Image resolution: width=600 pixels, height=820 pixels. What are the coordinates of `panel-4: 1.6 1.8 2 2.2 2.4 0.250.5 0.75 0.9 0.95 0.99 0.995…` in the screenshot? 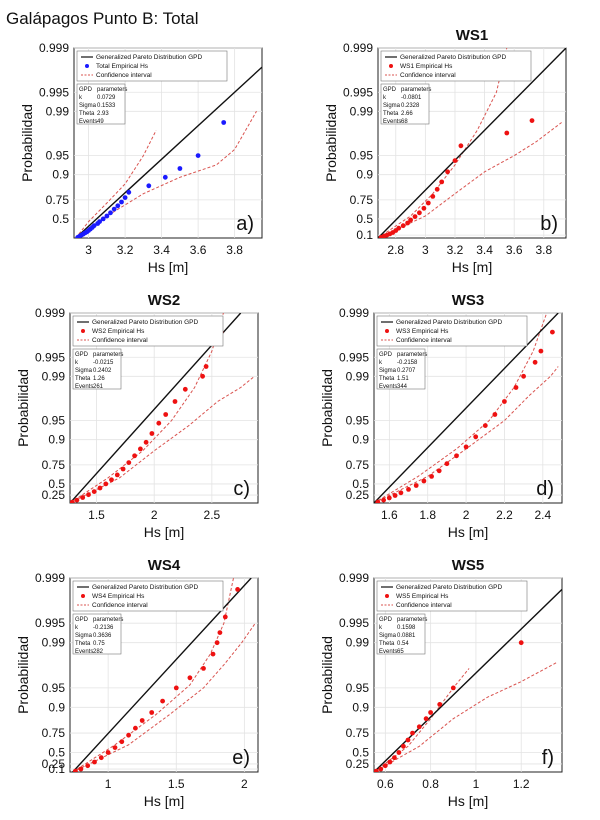 It's located at (441, 416).